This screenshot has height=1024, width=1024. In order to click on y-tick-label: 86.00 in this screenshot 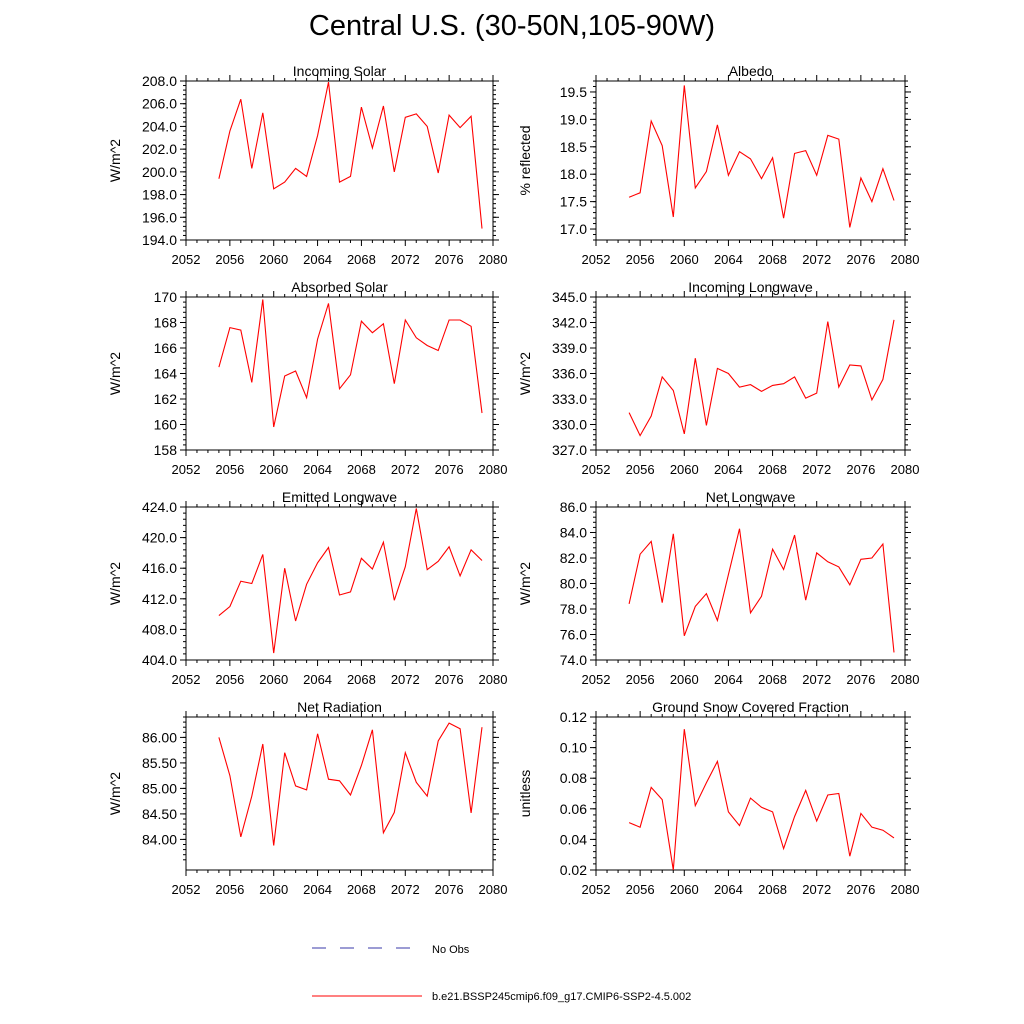, I will do `click(159, 737)`.